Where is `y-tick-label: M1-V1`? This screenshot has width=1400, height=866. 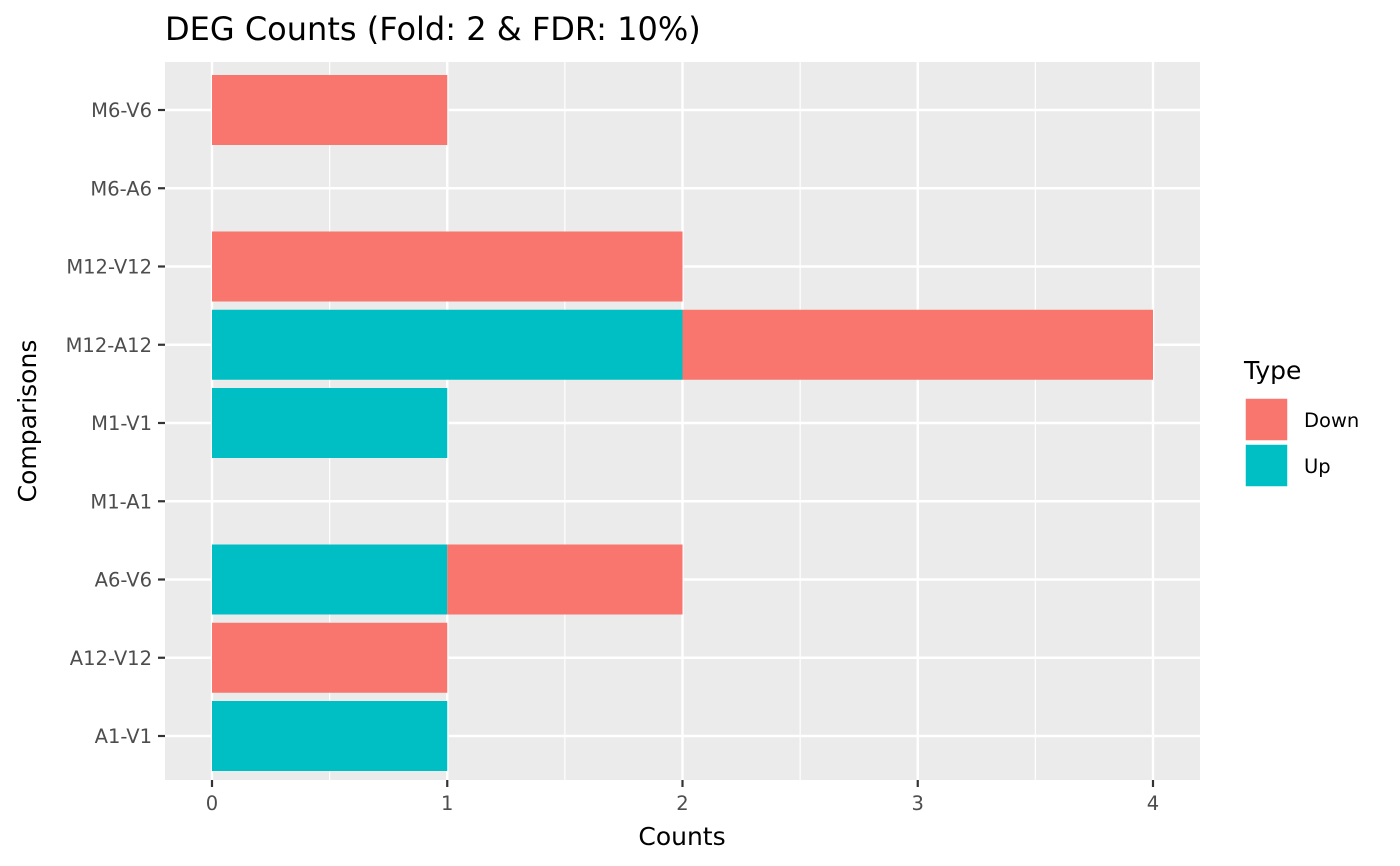
y-tick-label: M1-V1 is located at coordinates (121, 423).